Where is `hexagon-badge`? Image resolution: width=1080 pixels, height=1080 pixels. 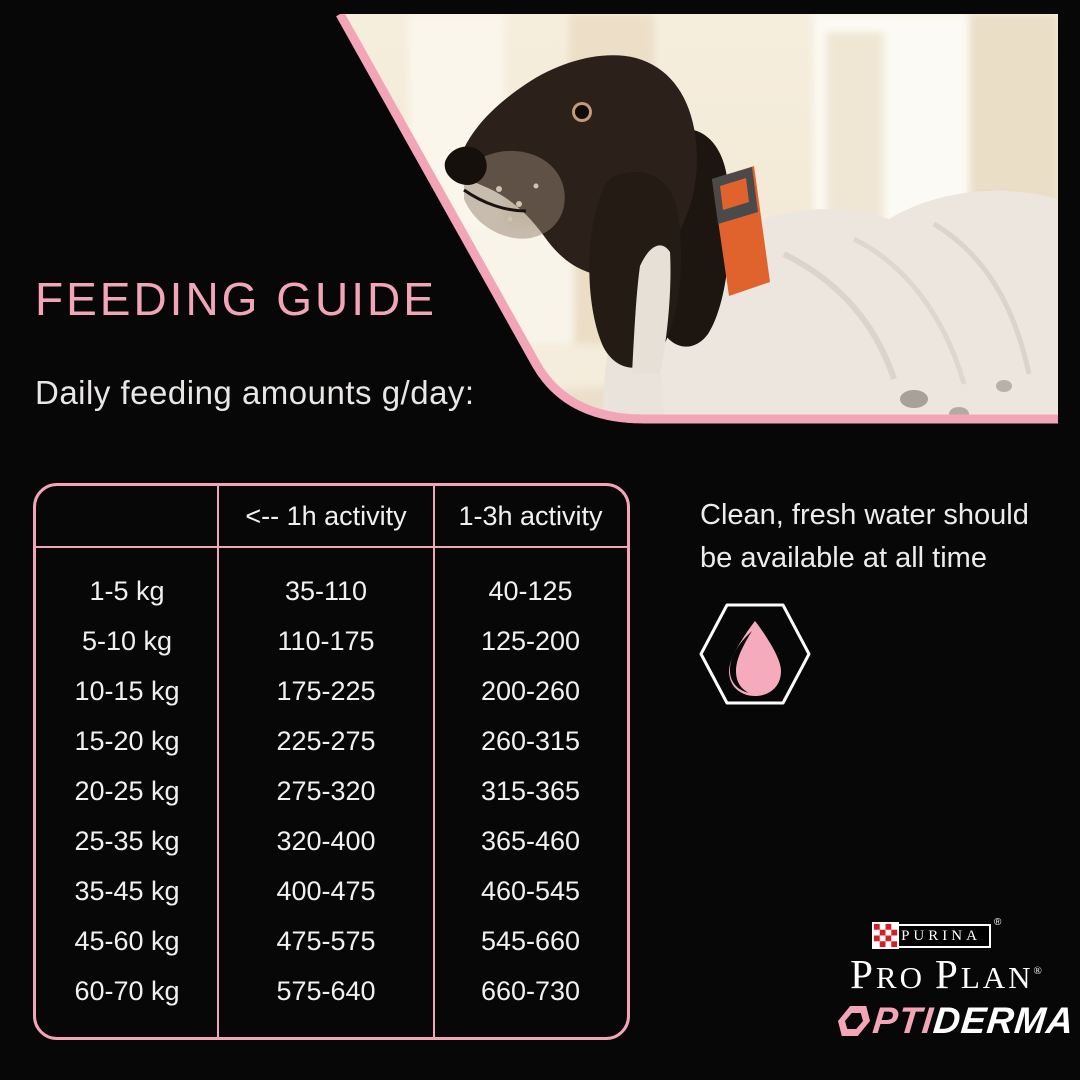
hexagon-badge is located at coordinates (755, 654).